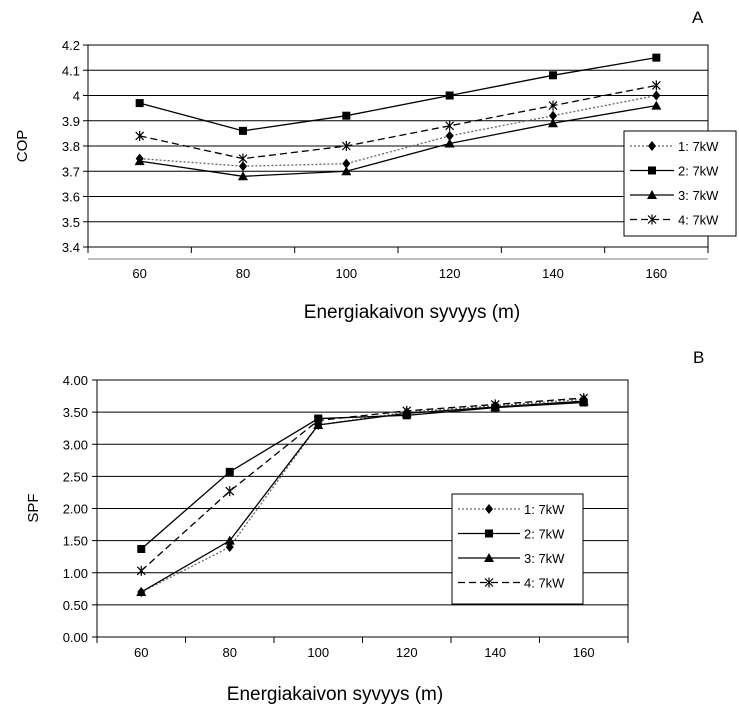 This screenshot has height=710, width=739. What do you see at coordinates (75, 380) in the screenshot?
I see `y-tick-label: 4.00` at bounding box center [75, 380].